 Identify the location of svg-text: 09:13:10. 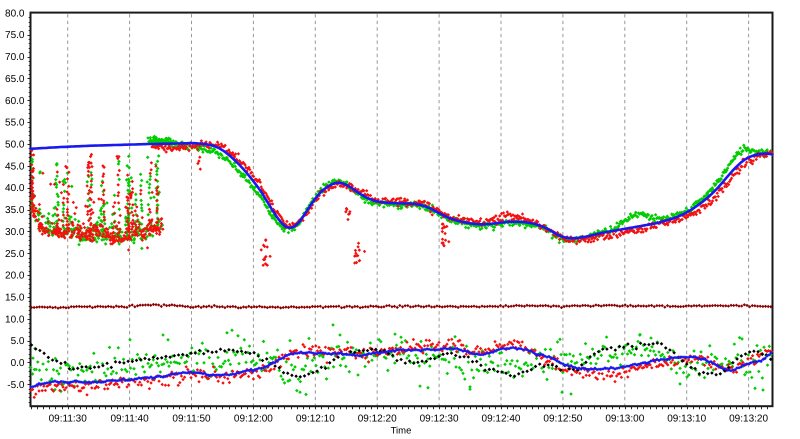
(686, 419).